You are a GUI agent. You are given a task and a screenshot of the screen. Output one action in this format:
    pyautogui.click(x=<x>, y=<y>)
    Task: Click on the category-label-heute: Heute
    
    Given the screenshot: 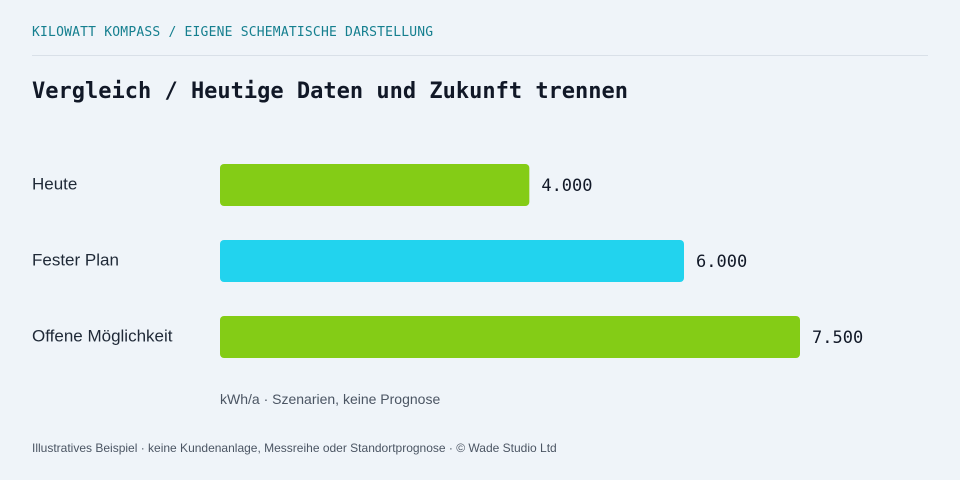 What is the action you would take?
    pyautogui.click(x=54, y=183)
    